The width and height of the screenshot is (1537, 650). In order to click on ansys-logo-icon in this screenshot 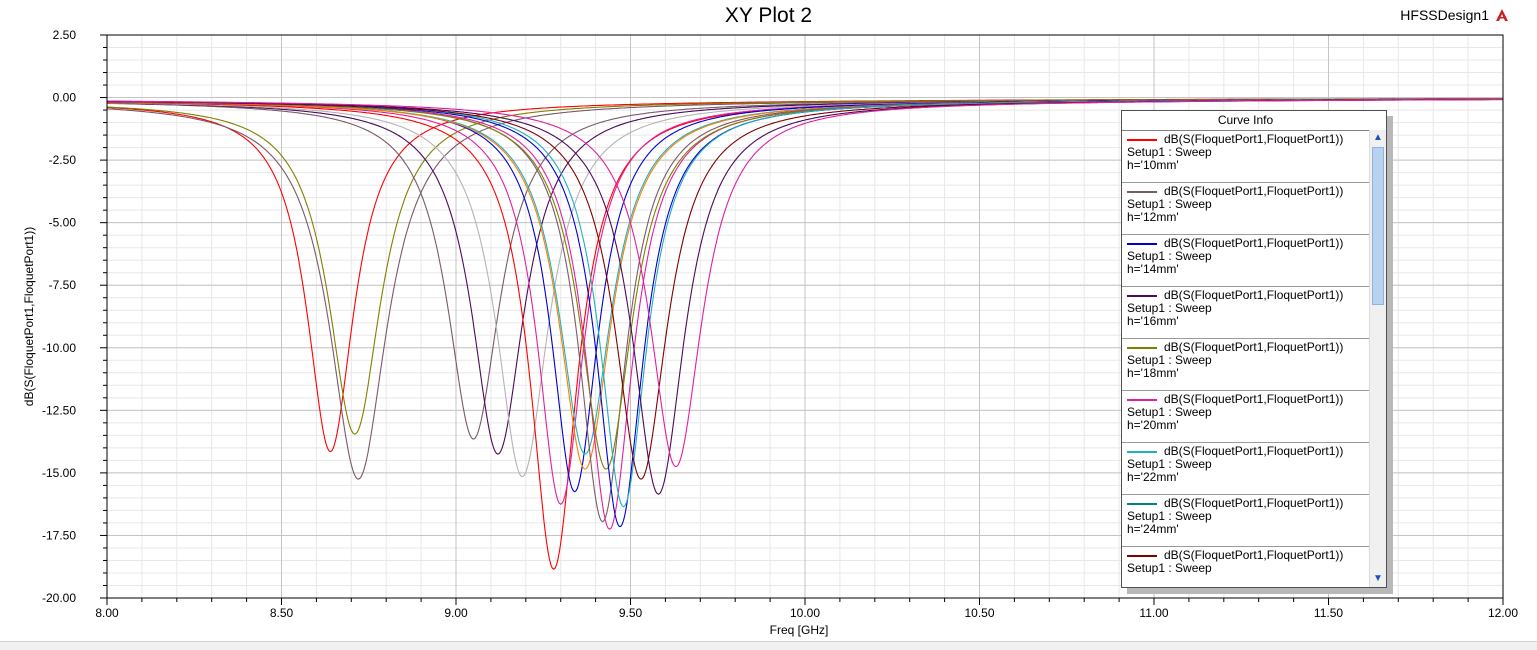, I will do `click(1502, 15)`.